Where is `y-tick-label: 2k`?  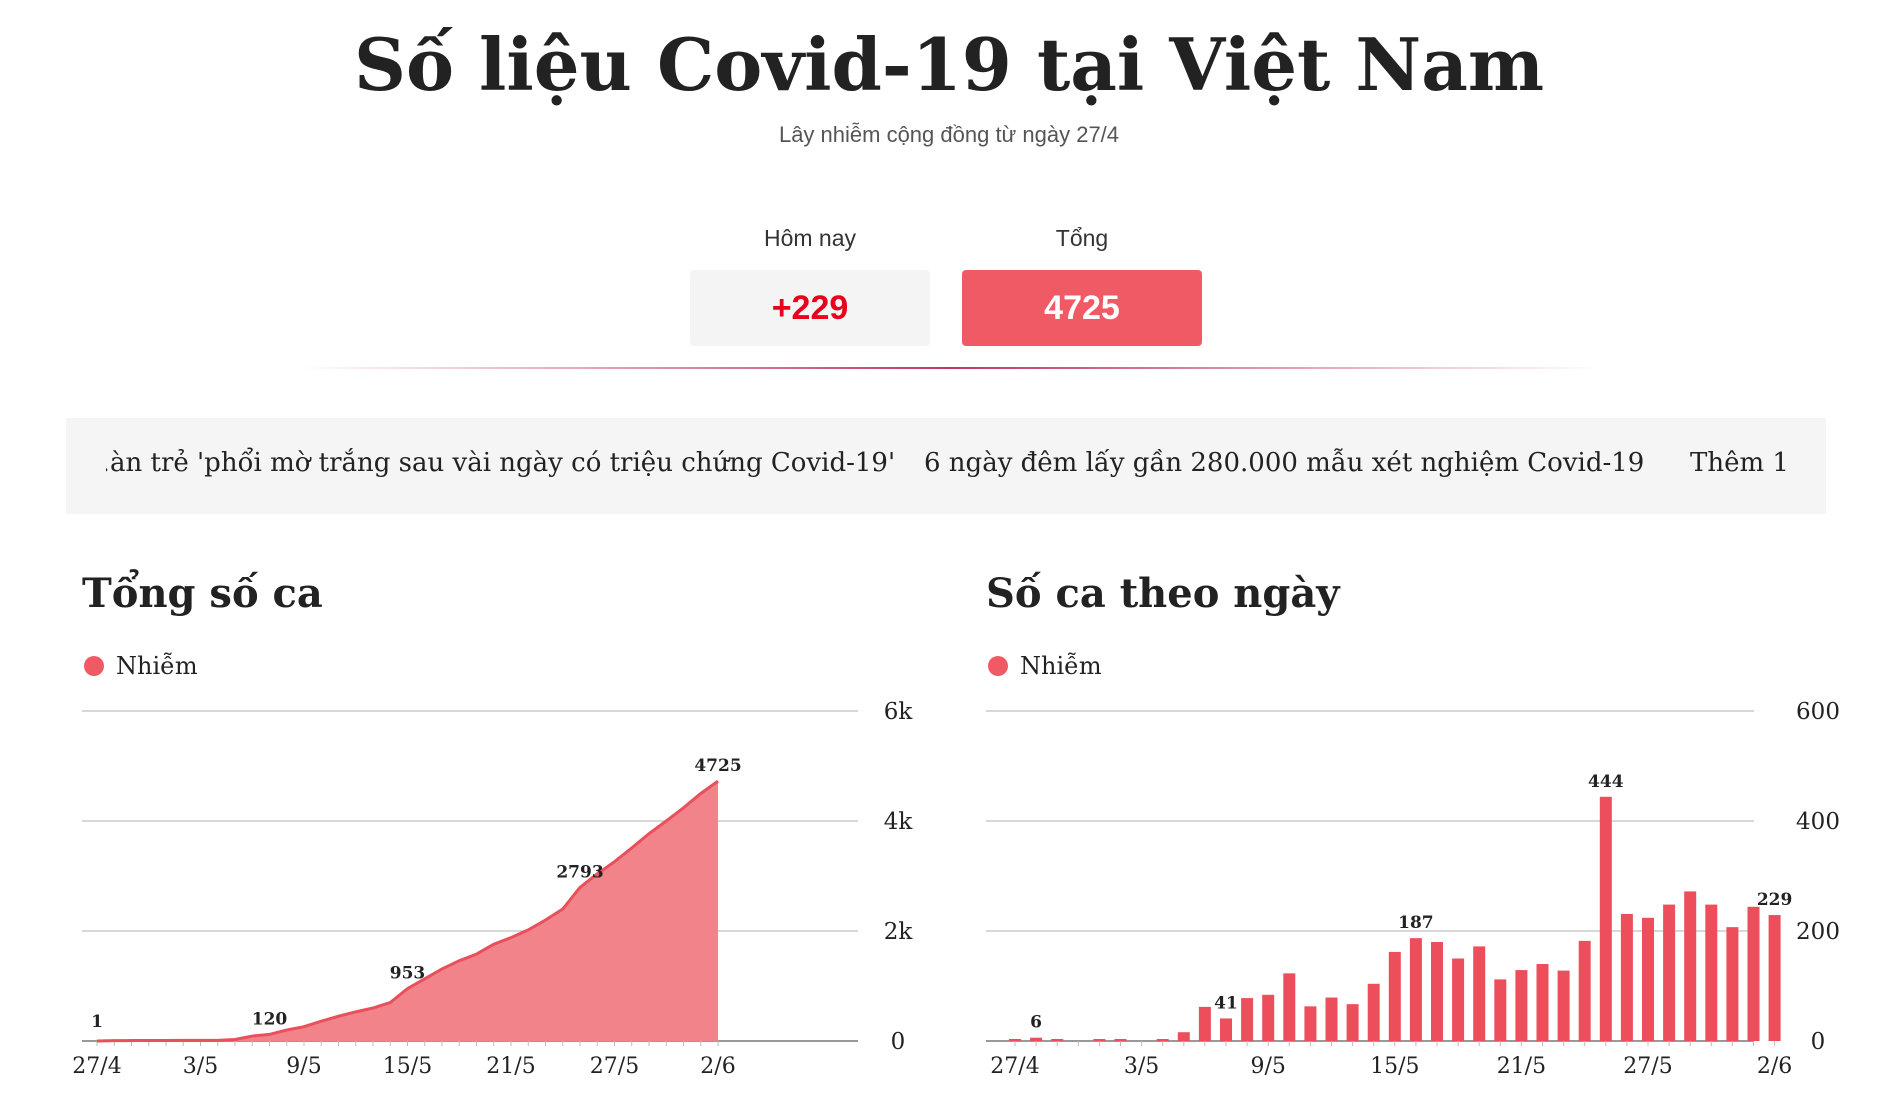
y-tick-label: 2k is located at coordinates (899, 932).